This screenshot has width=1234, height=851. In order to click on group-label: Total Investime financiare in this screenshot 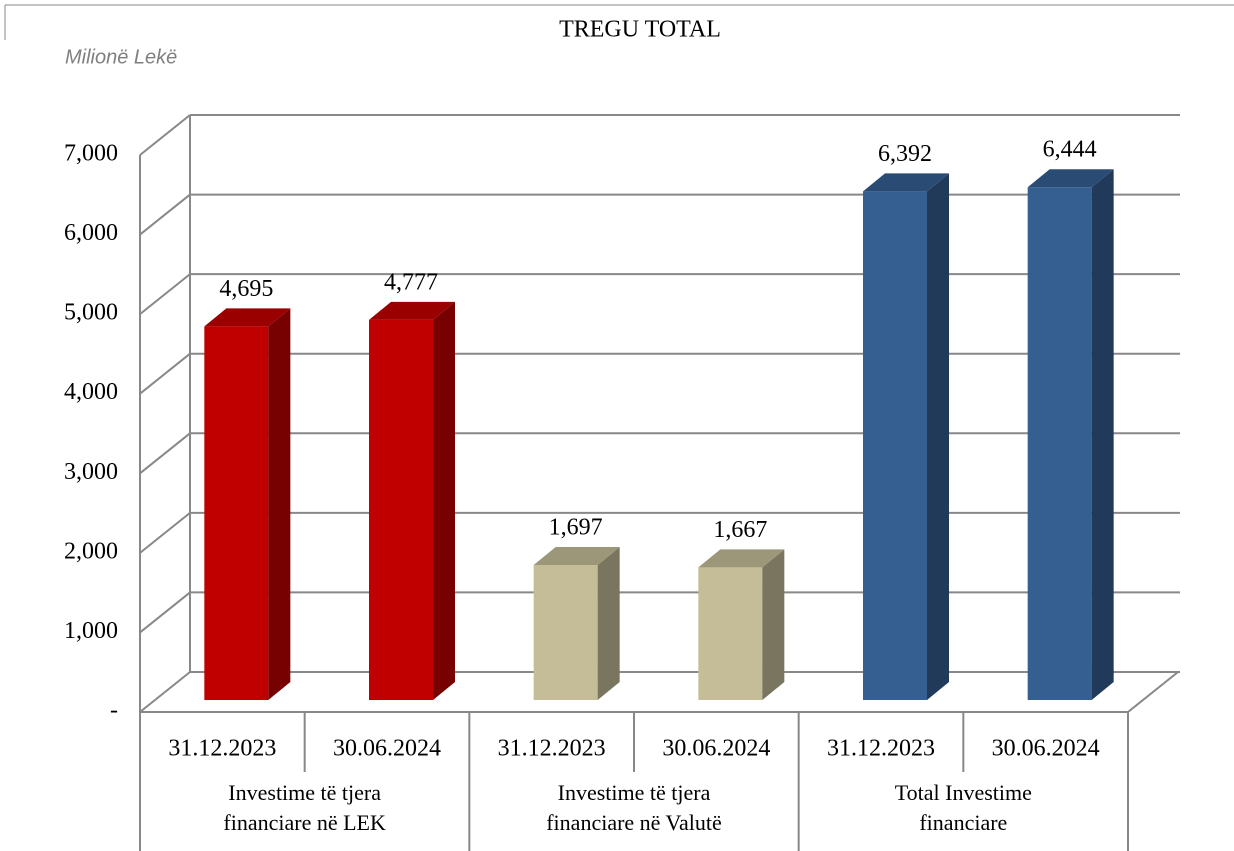, I will do `click(963, 807)`.